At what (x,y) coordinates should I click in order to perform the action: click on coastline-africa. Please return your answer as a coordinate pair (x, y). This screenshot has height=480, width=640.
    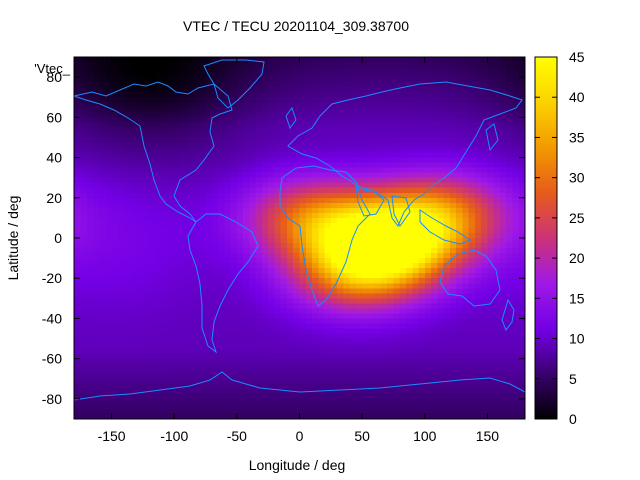
    Looking at the image, I should click on (325, 236).